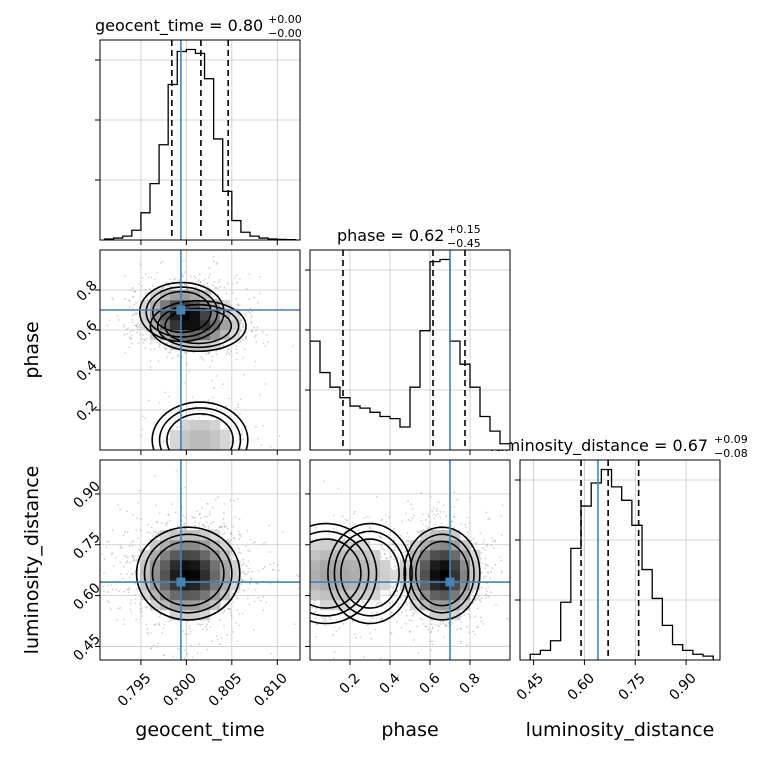 Image resolution: width=760 pixels, height=764 pixels. Describe the element at coordinates (464, 243) in the screenshot. I see `title-phase-minus: −0.45` at that location.